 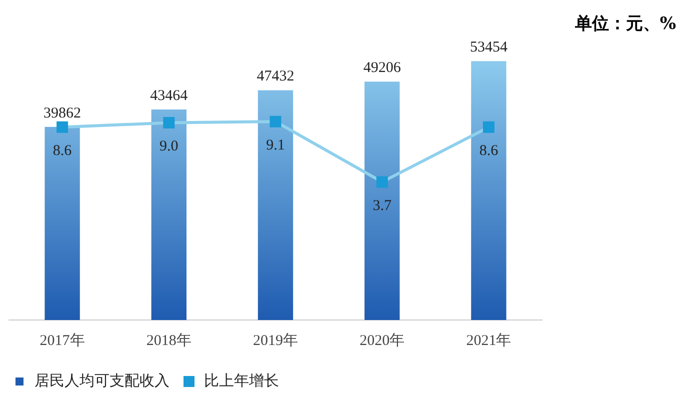 What do you see at coordinates (169, 96) in the screenshot?
I see `data-label: 43464` at bounding box center [169, 96].